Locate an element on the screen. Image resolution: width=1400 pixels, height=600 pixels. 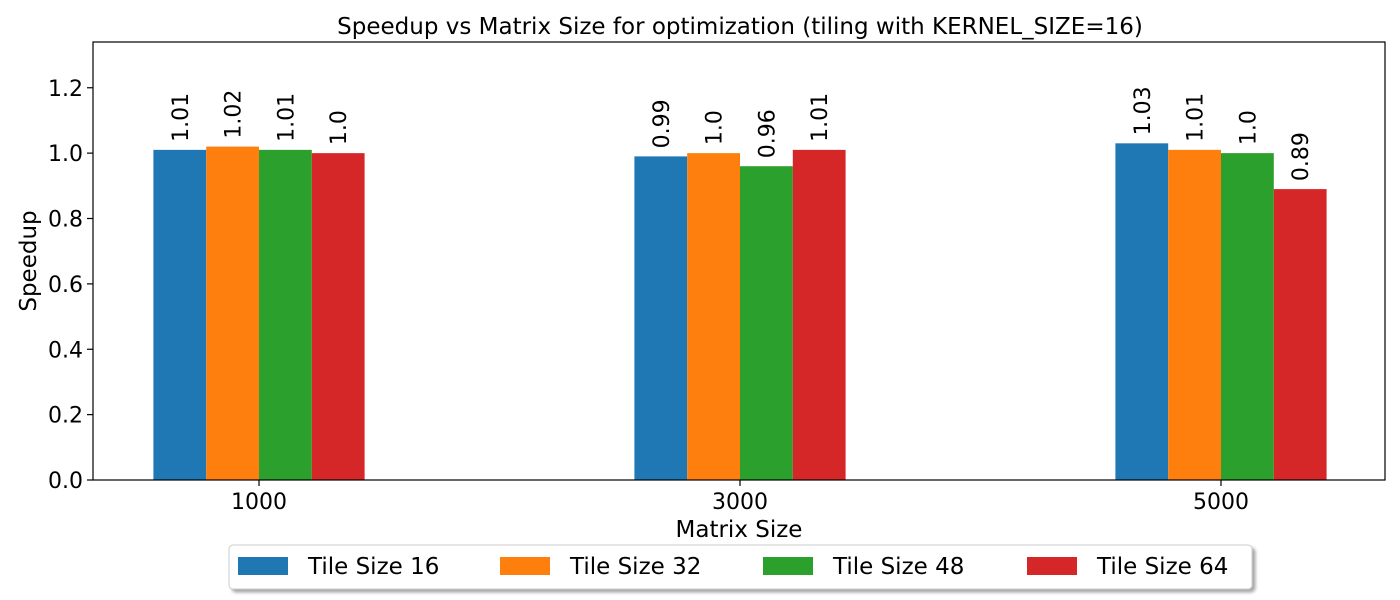
x-tick-label: 1000 is located at coordinates (259, 502).